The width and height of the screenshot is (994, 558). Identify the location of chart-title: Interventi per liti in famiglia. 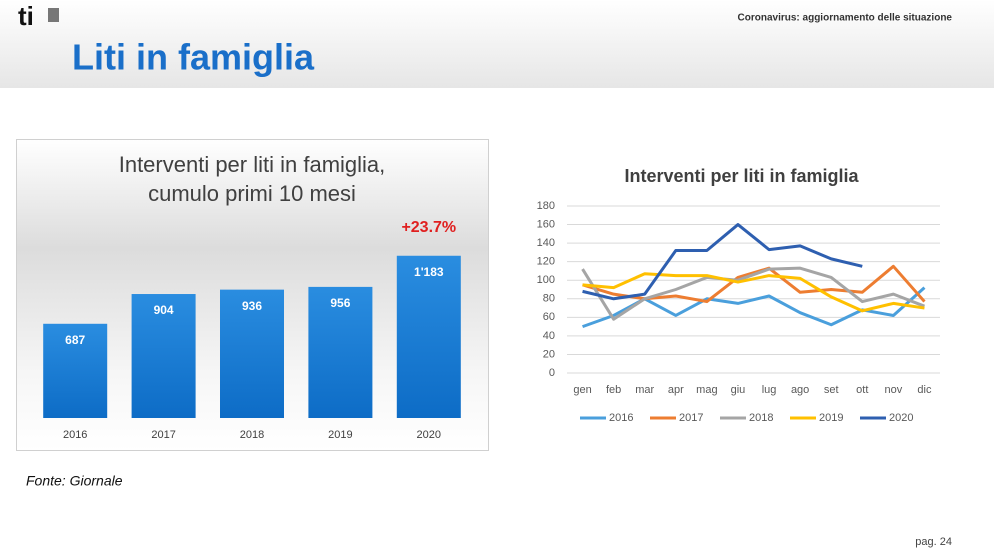
(741, 176).